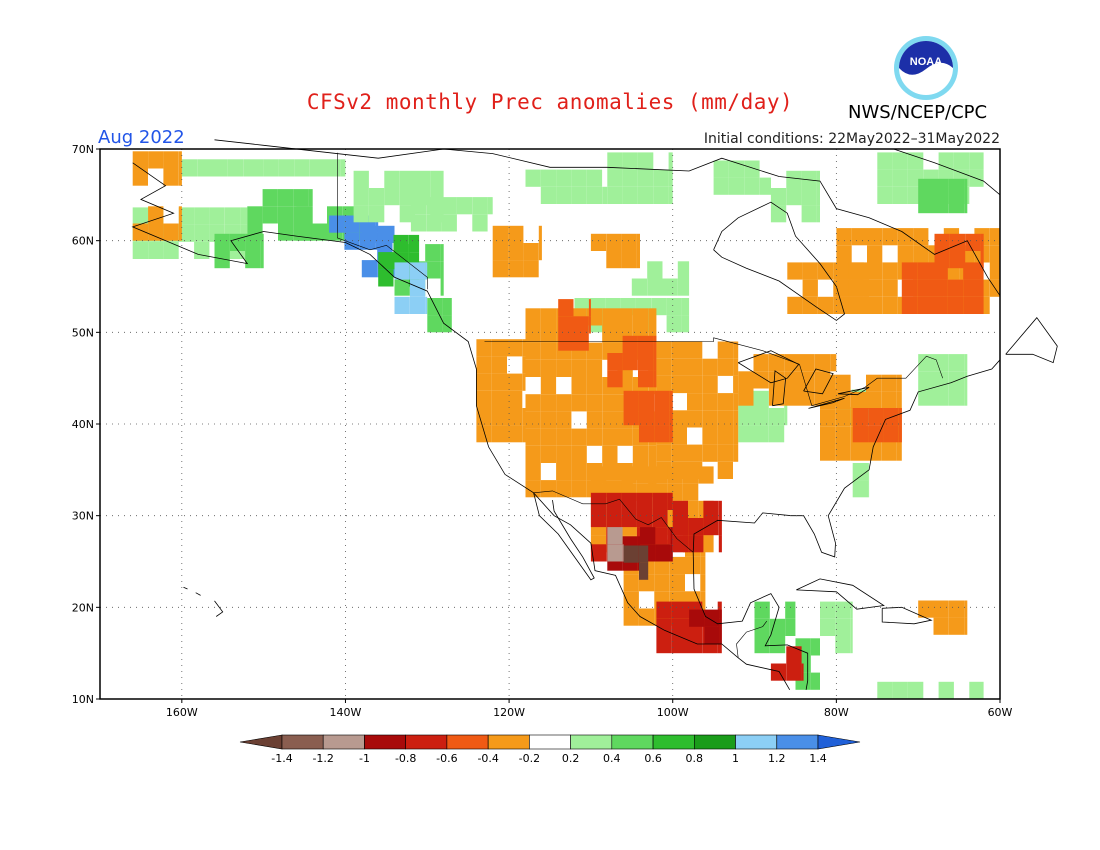  Describe the element at coordinates (346, 712) in the screenshot. I see `lon-tick-label: 140W` at that location.